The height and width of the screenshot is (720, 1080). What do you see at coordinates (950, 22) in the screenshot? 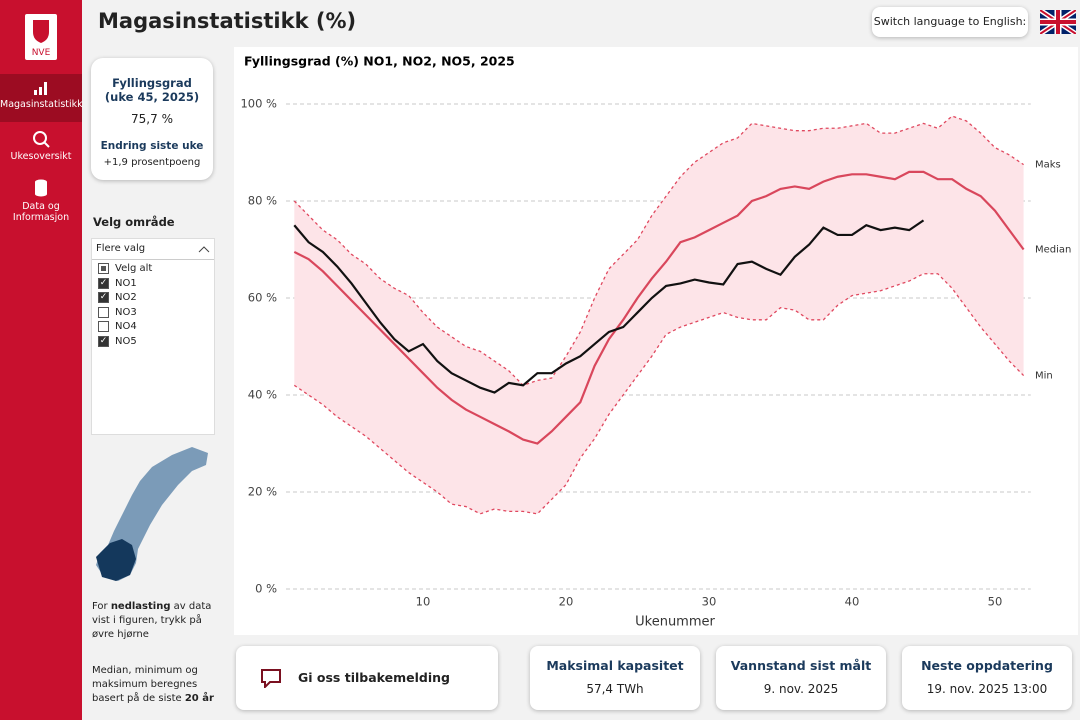
I see `language-button: Switch language to English:` at bounding box center [950, 22].